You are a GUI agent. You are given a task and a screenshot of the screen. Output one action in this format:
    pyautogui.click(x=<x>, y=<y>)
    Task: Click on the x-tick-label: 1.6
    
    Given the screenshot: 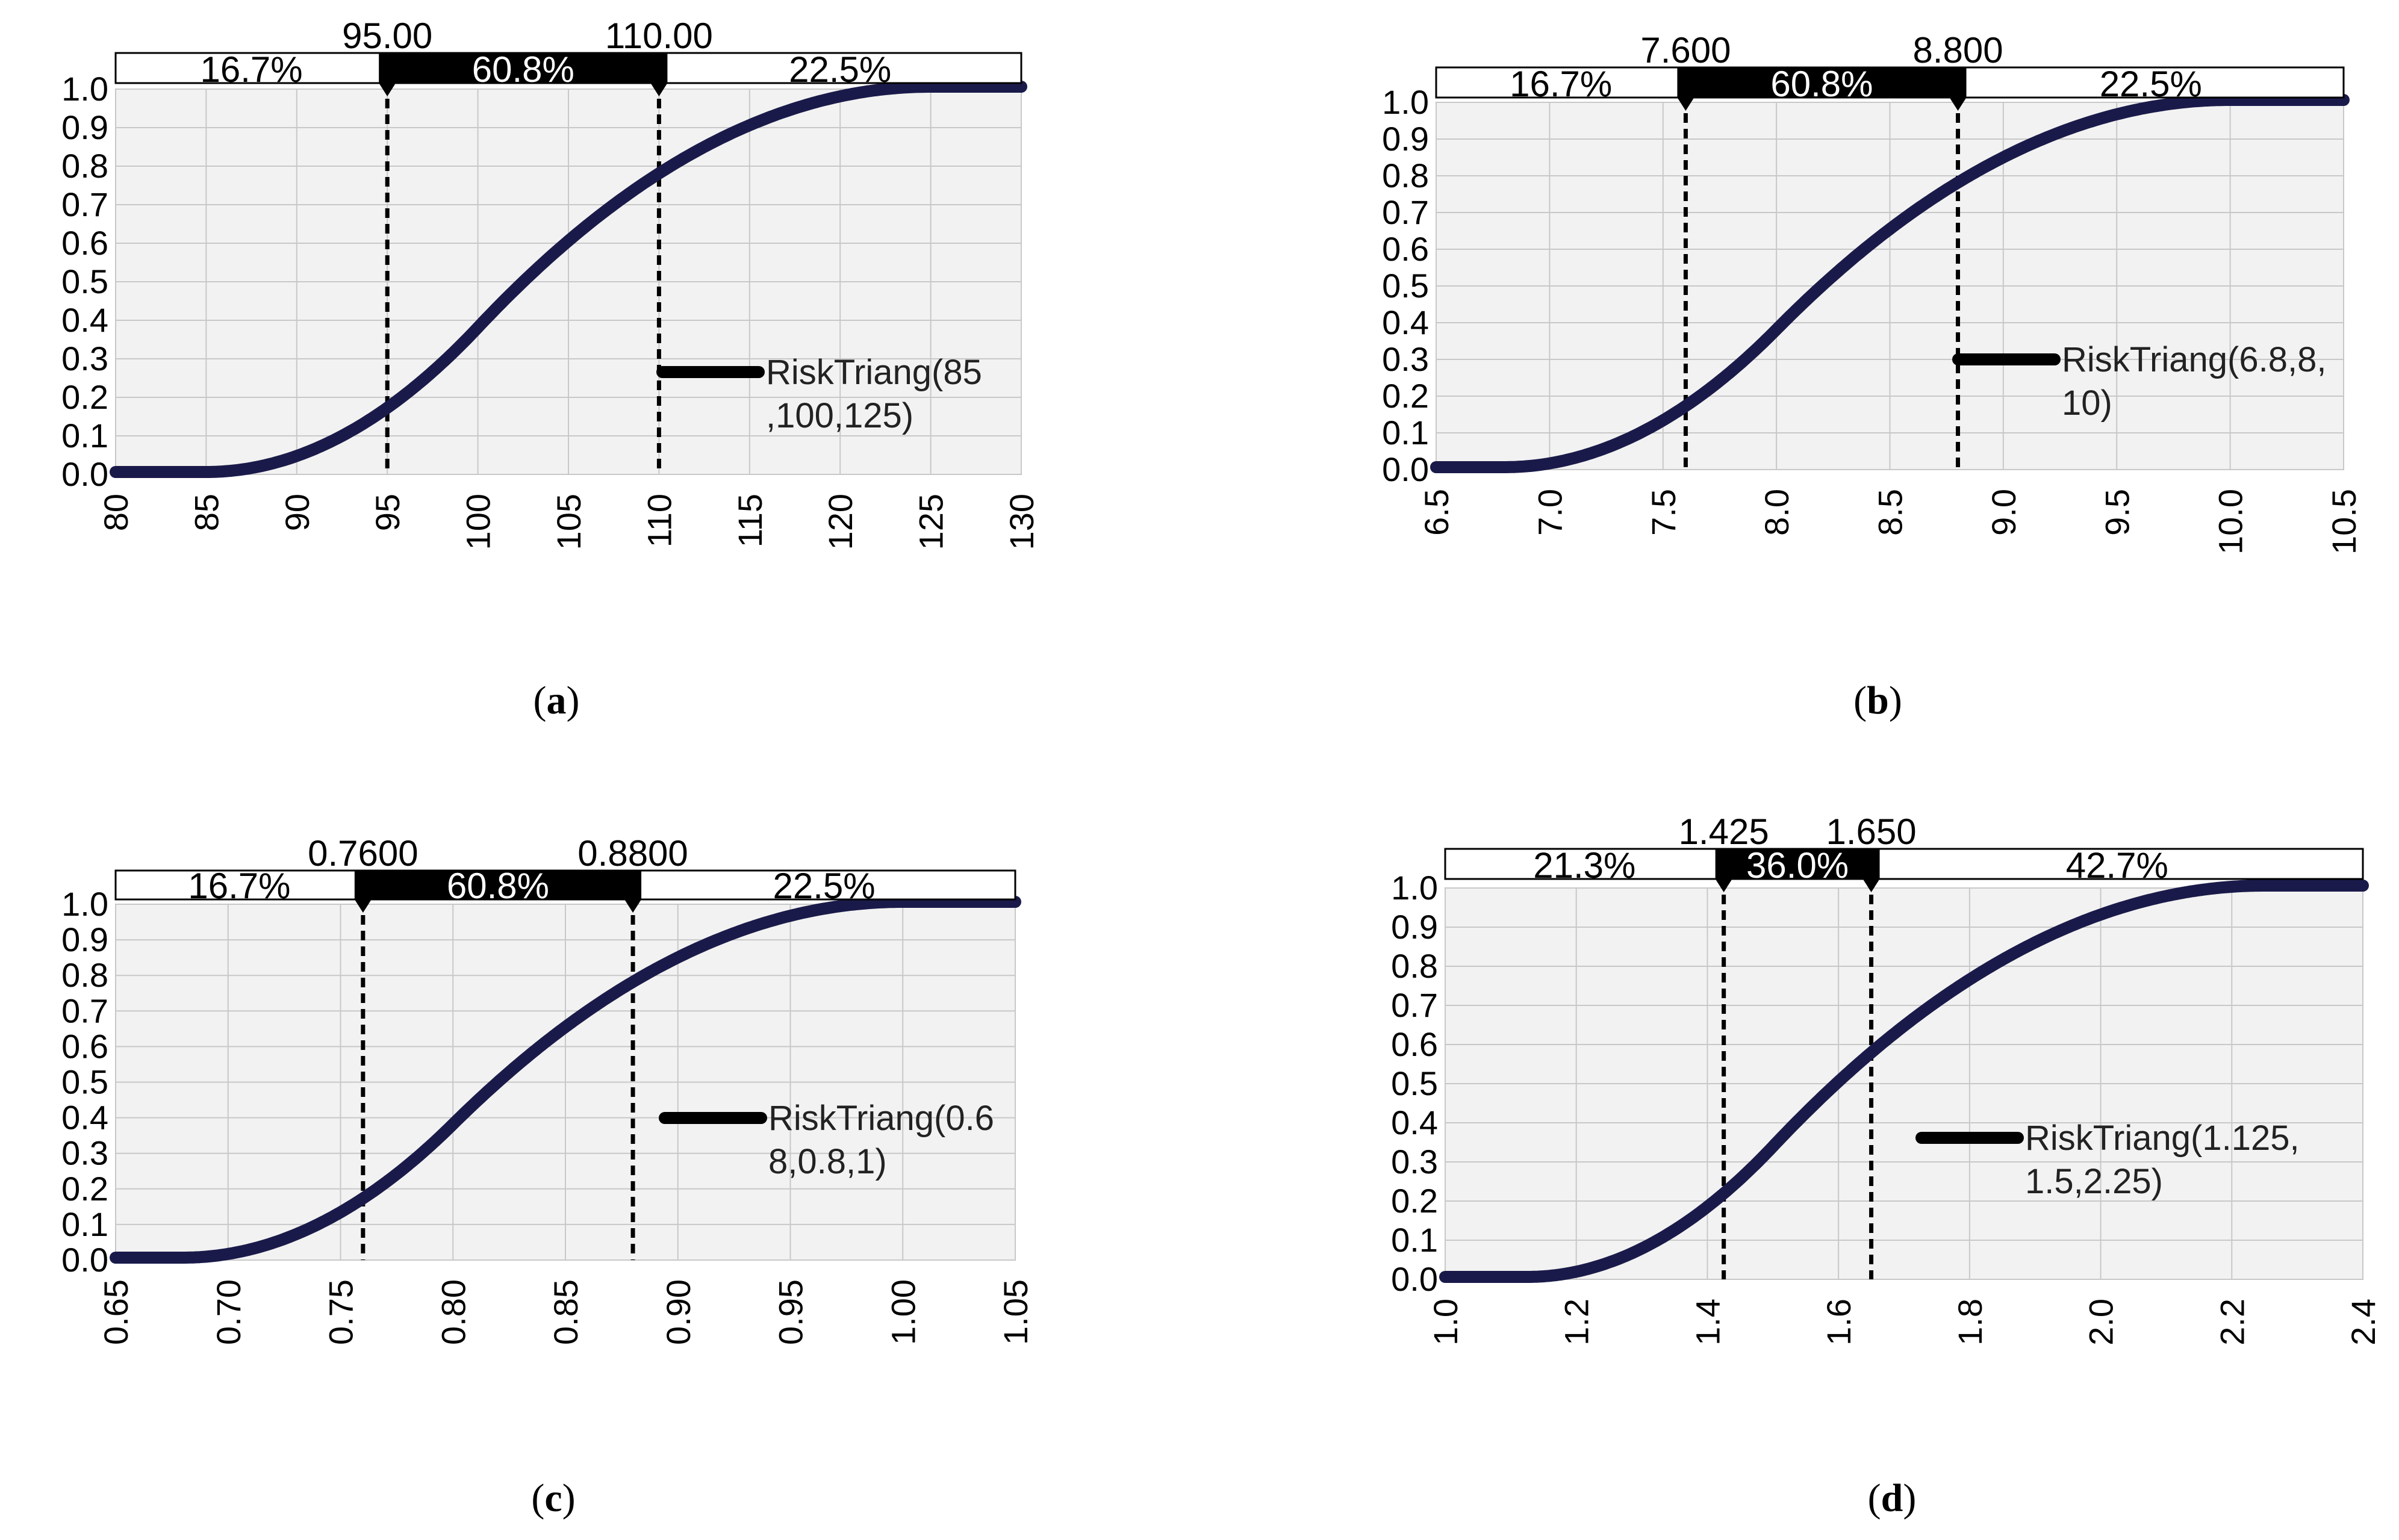 What is the action you would take?
    pyautogui.click(x=1839, y=1322)
    